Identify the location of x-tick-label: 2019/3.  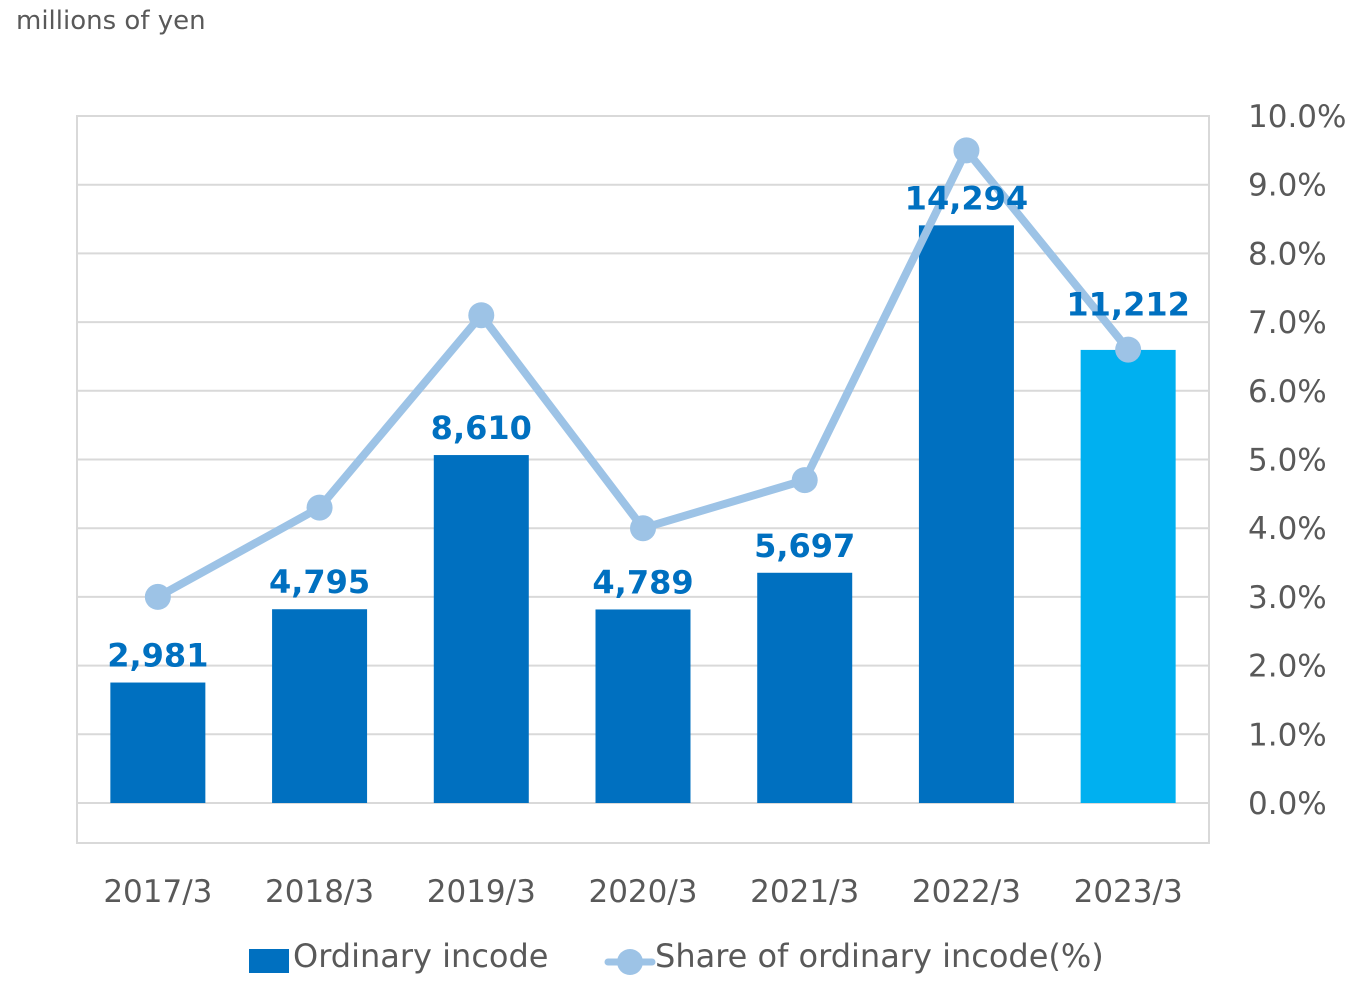
(481, 892).